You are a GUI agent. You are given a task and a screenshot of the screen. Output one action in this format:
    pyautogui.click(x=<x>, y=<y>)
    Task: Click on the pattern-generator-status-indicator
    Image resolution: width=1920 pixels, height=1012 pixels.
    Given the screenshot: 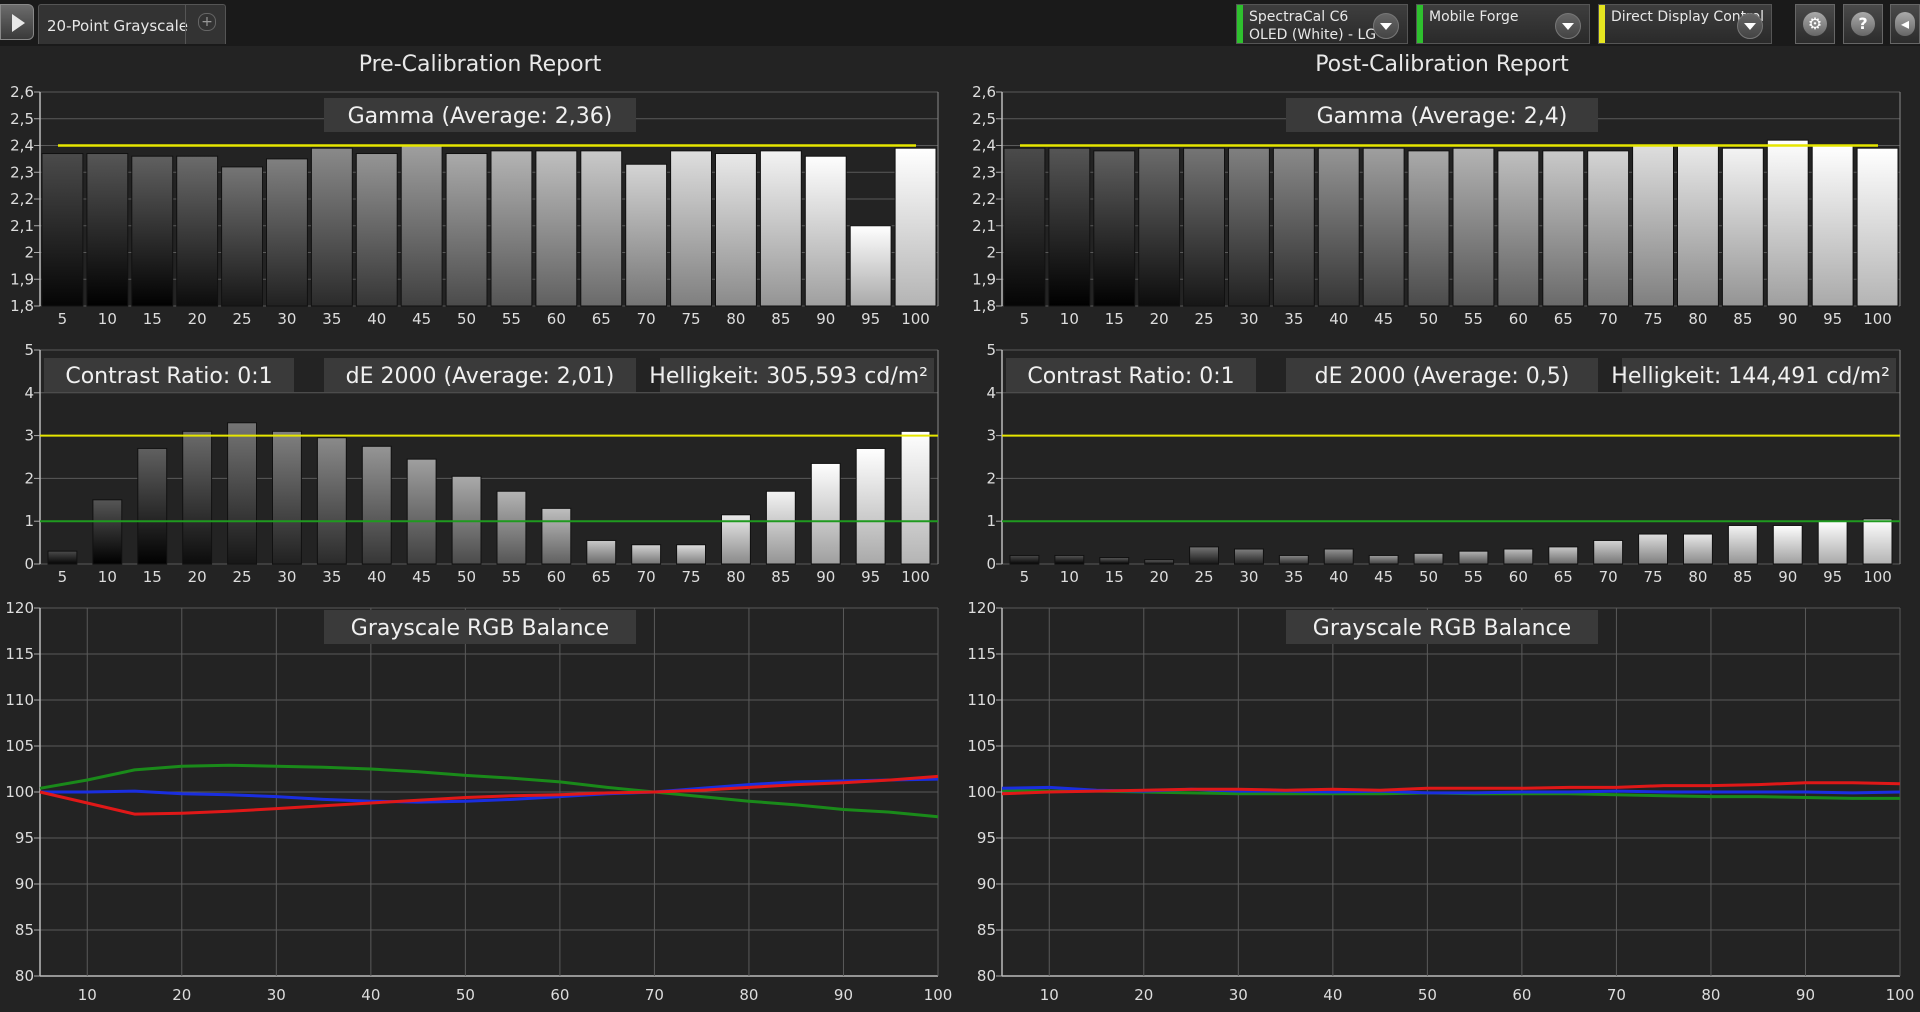 What is the action you would take?
    pyautogui.click(x=1420, y=24)
    